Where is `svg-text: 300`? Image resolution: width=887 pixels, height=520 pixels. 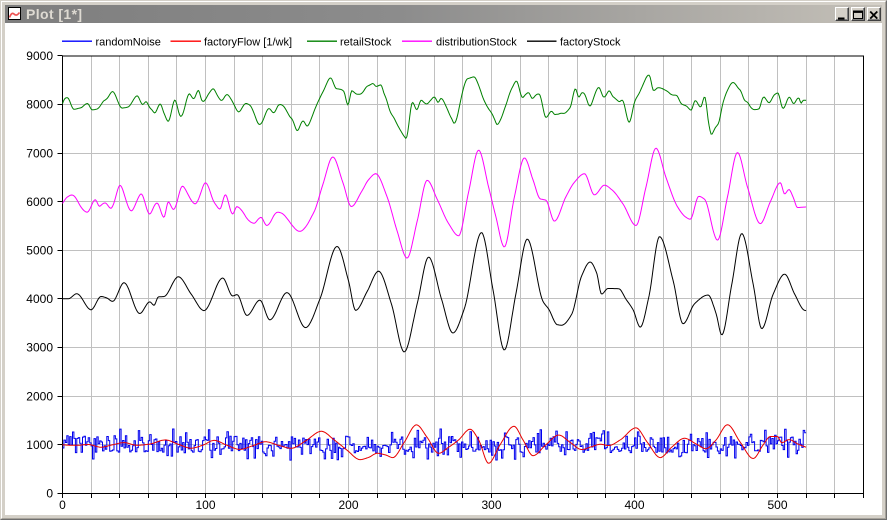
svg-text: 300 is located at coordinates (491, 505).